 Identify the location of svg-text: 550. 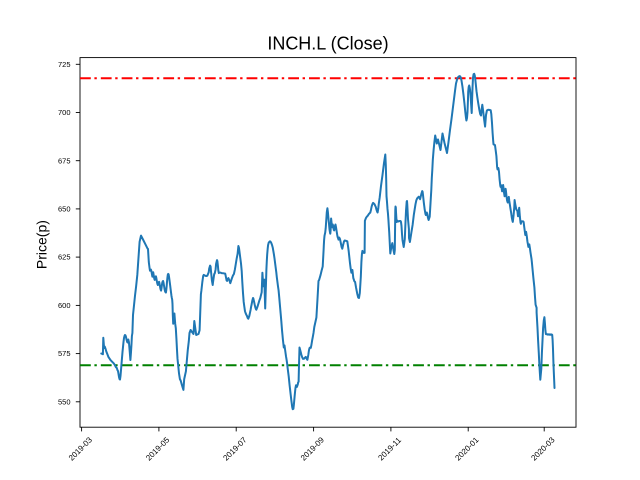
(64, 401).